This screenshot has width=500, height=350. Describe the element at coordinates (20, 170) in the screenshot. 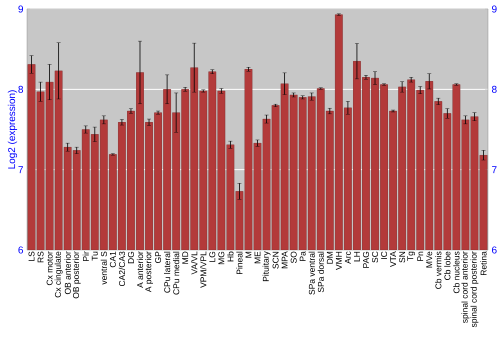

I see `y-tick-label: 7` at that location.